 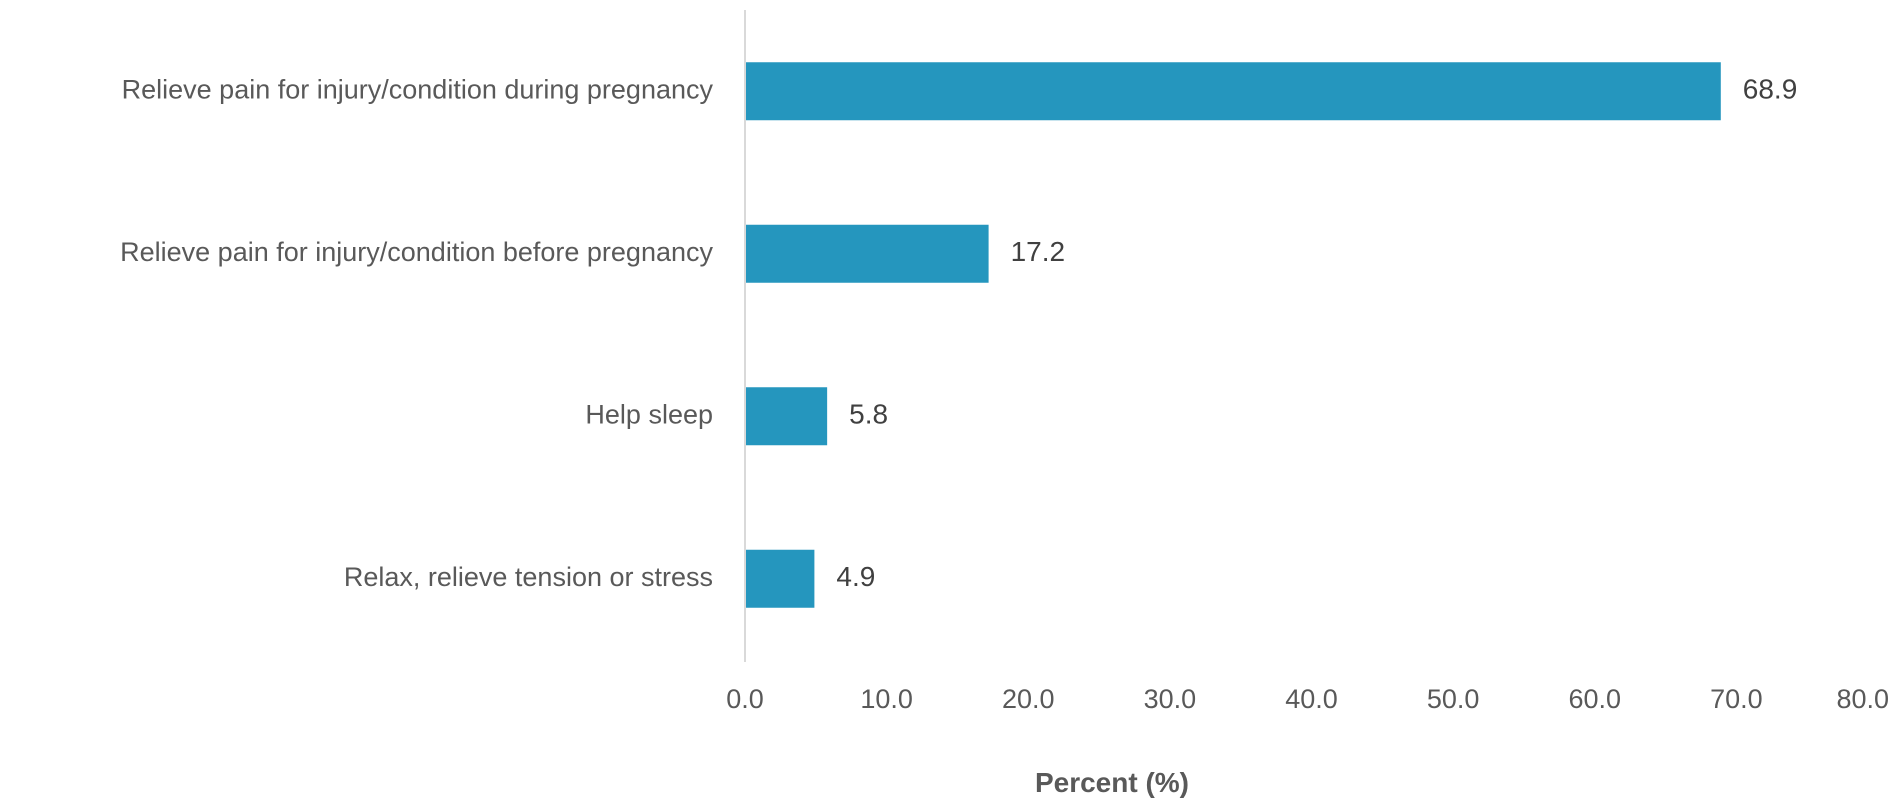 What do you see at coordinates (1736, 699) in the screenshot?
I see `x-tick-label: 70.0` at bounding box center [1736, 699].